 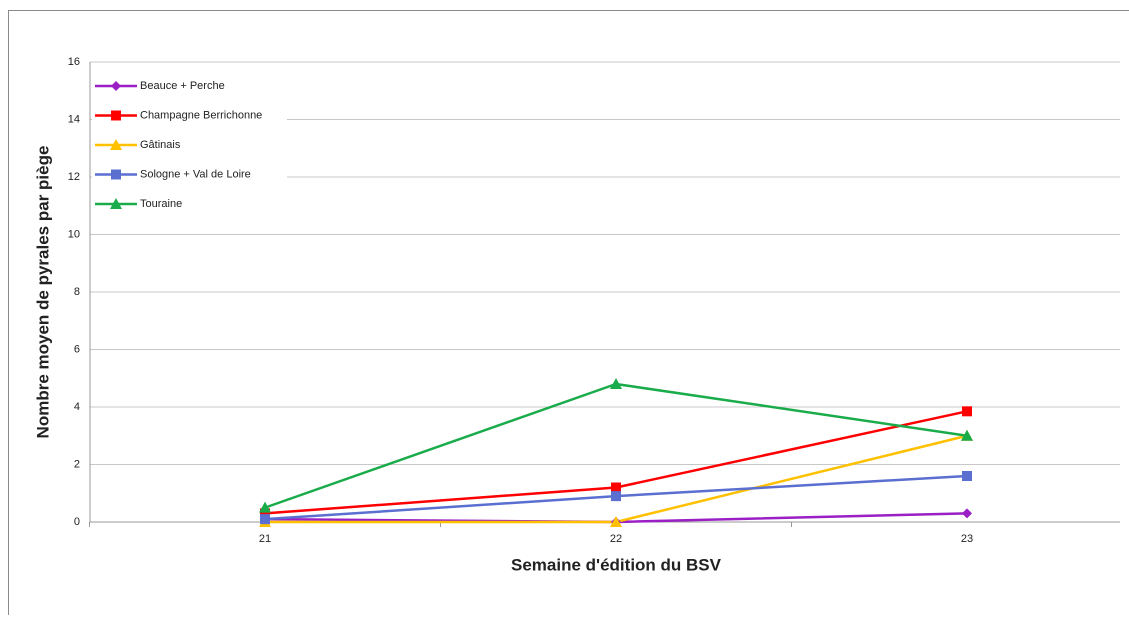 What do you see at coordinates (77, 349) in the screenshot?
I see `y-tick-label: 6` at bounding box center [77, 349].